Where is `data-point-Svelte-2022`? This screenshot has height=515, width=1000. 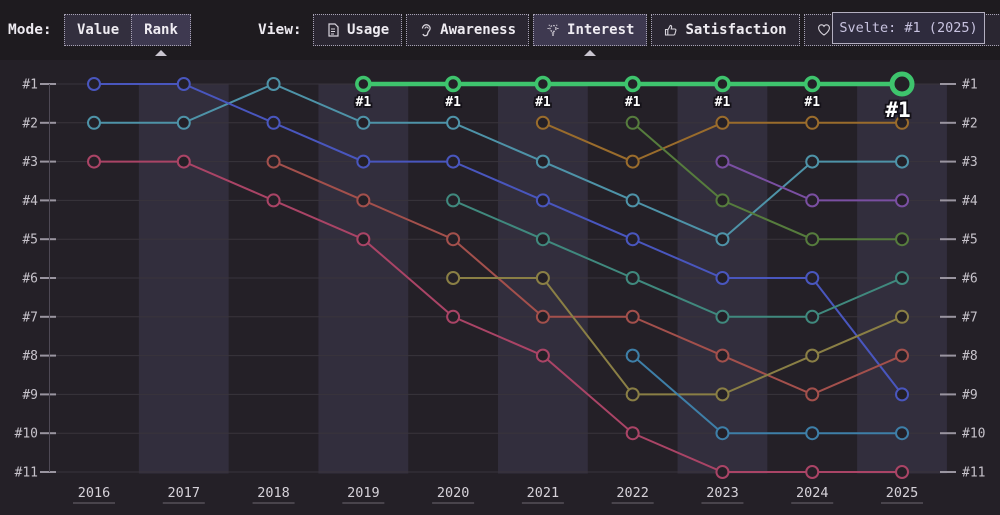
data-point-Svelte-2022 is located at coordinates (632, 84).